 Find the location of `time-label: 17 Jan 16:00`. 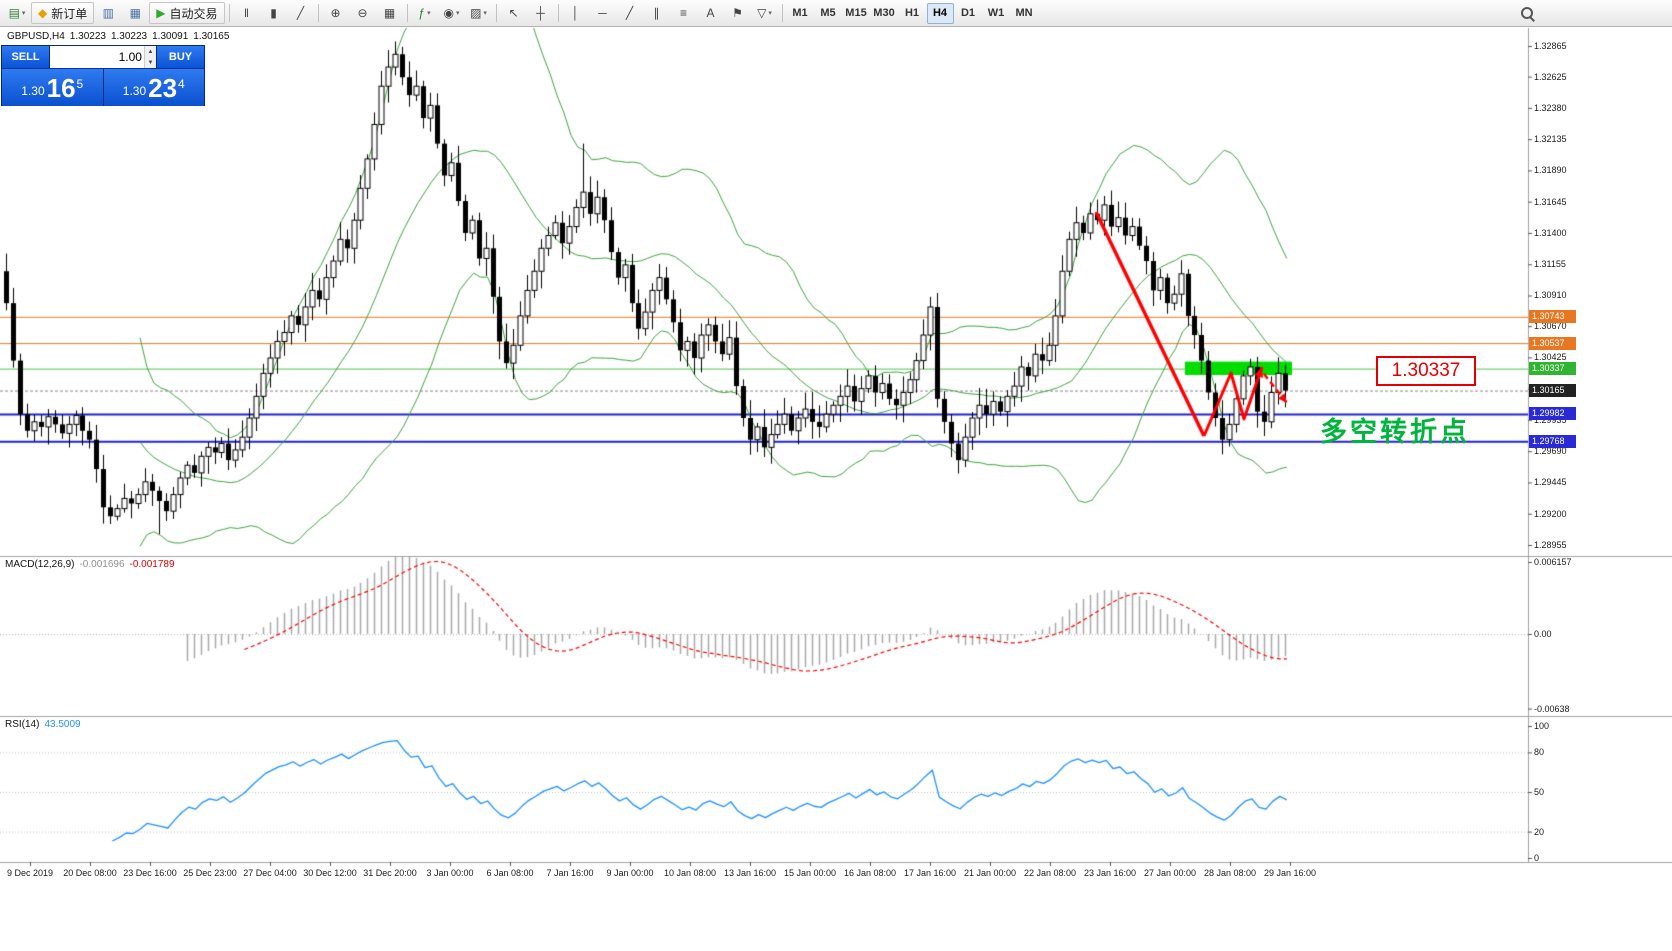

time-label: 17 Jan 16:00 is located at coordinates (930, 873).